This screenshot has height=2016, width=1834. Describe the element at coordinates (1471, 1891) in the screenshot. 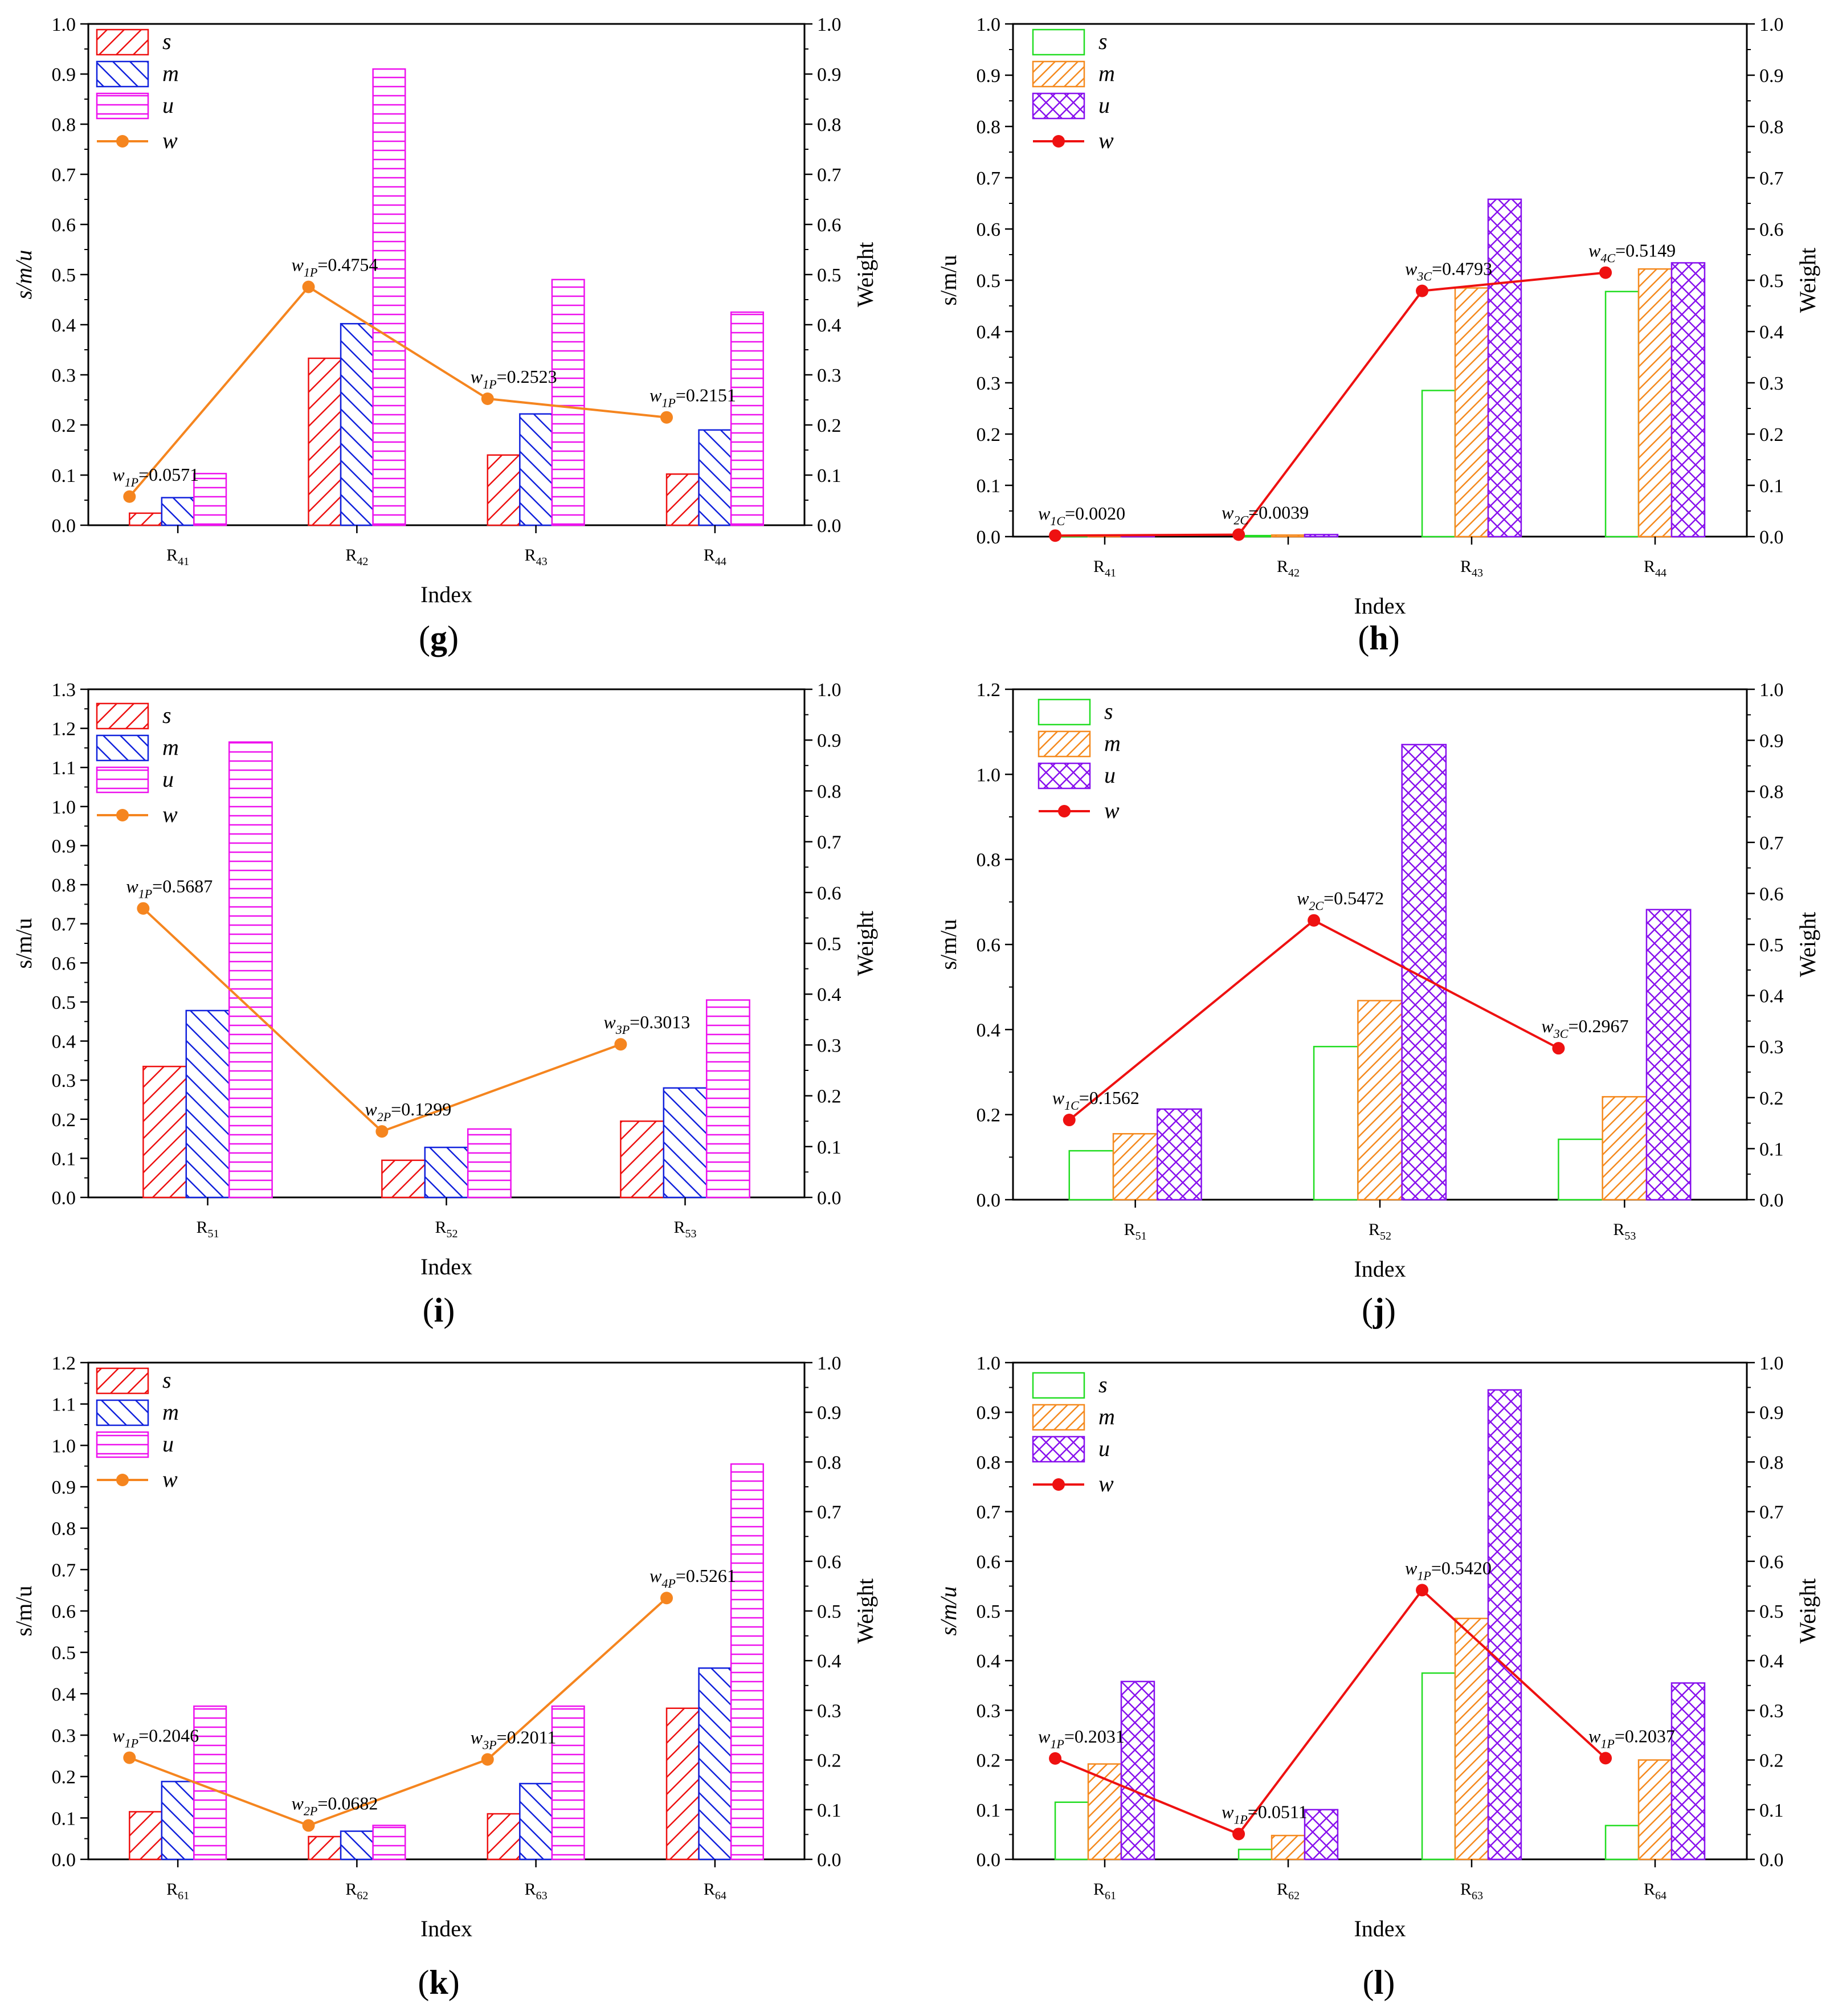

I see `x-tick-label: R63` at that location.